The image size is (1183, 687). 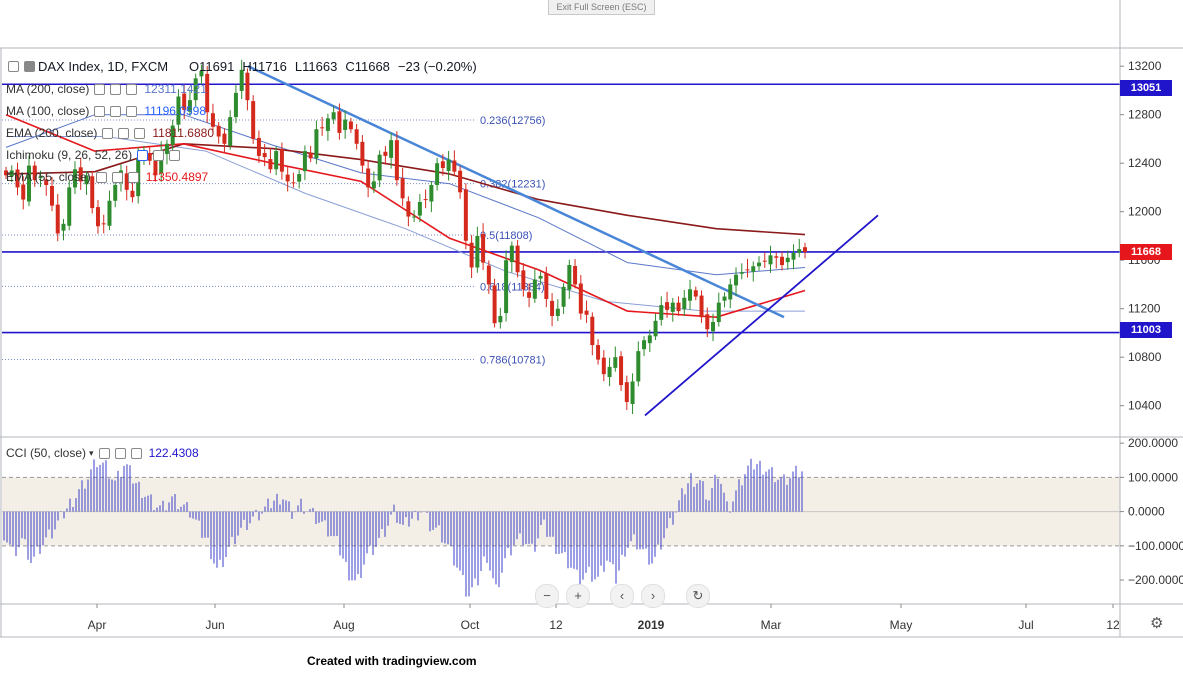 What do you see at coordinates (173, 453) in the screenshot?
I see `cci-value: 122.4308` at bounding box center [173, 453].